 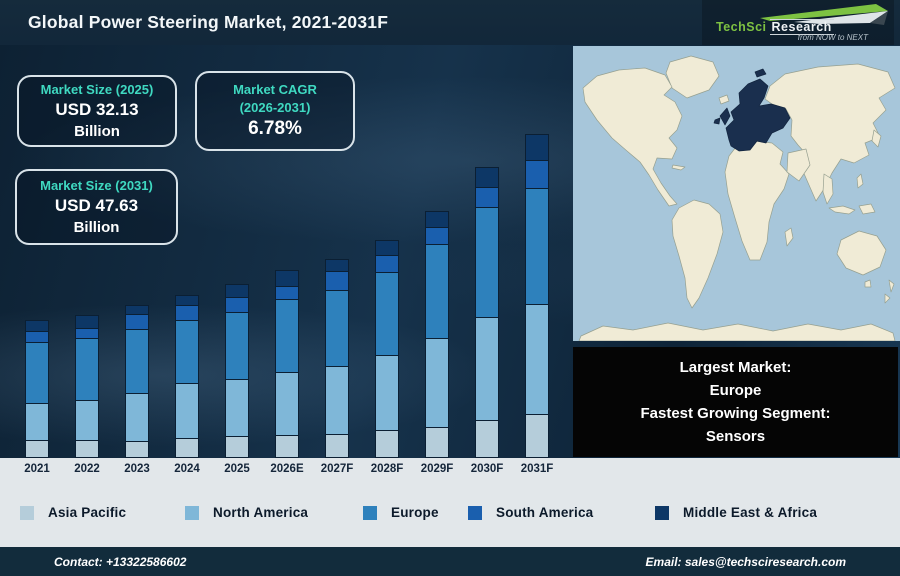 What do you see at coordinates (737, 331) in the screenshot?
I see `map-antarctica` at bounding box center [737, 331].